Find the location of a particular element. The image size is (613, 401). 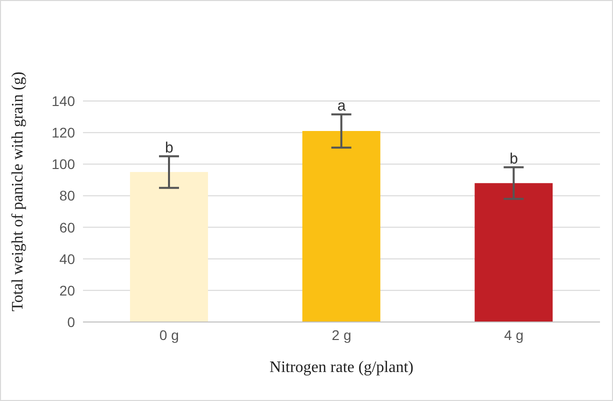

x-axis-title: Nitrogen rate (g/plant) is located at coordinates (342, 367).